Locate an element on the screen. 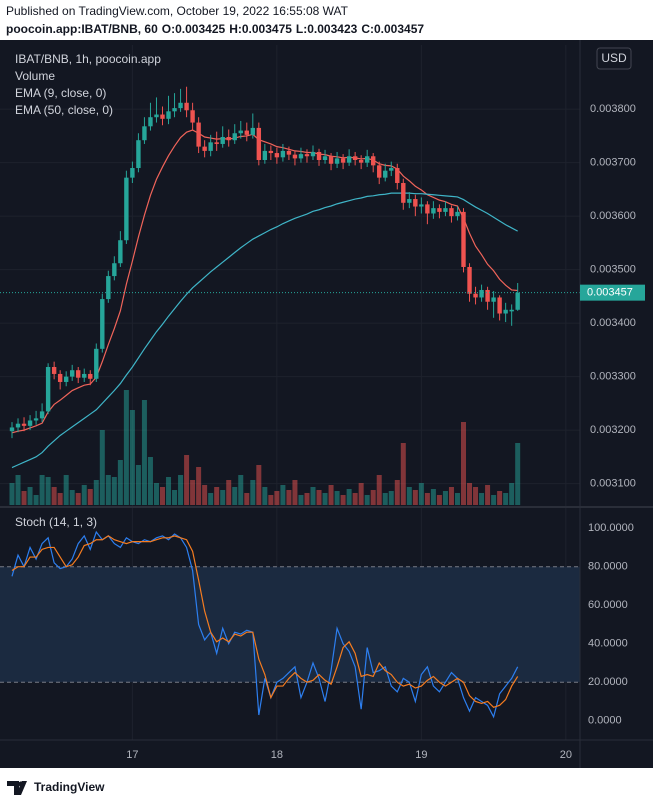 The height and width of the screenshot is (804, 653). currency-label: USD is located at coordinates (614, 58).